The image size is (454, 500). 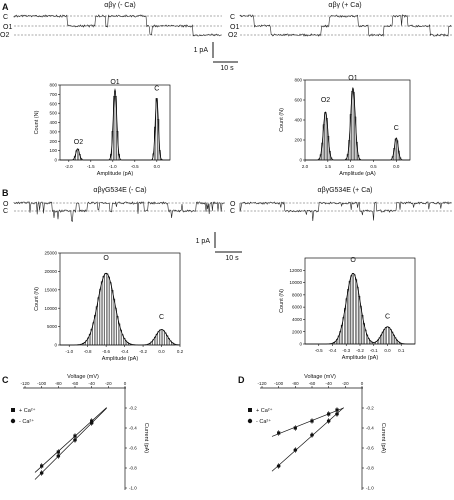 What do you see at coordinates (232, 35) in the screenshot?
I see `trace-level-label: O2` at bounding box center [232, 35].